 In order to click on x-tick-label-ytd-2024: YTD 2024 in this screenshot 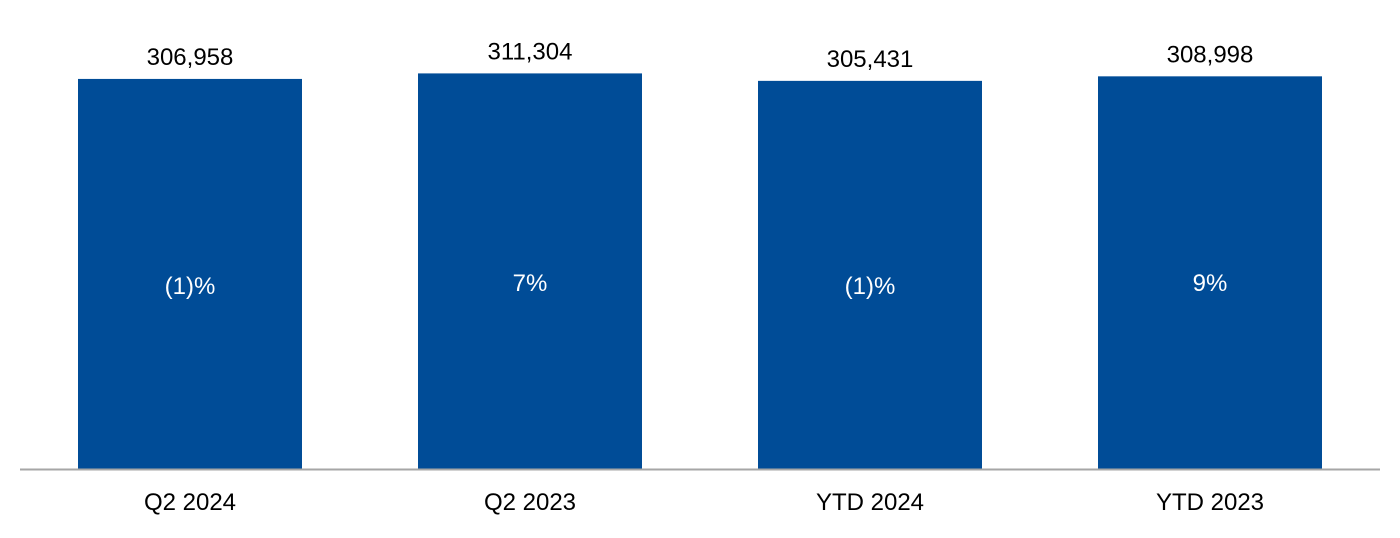, I will do `click(870, 502)`.